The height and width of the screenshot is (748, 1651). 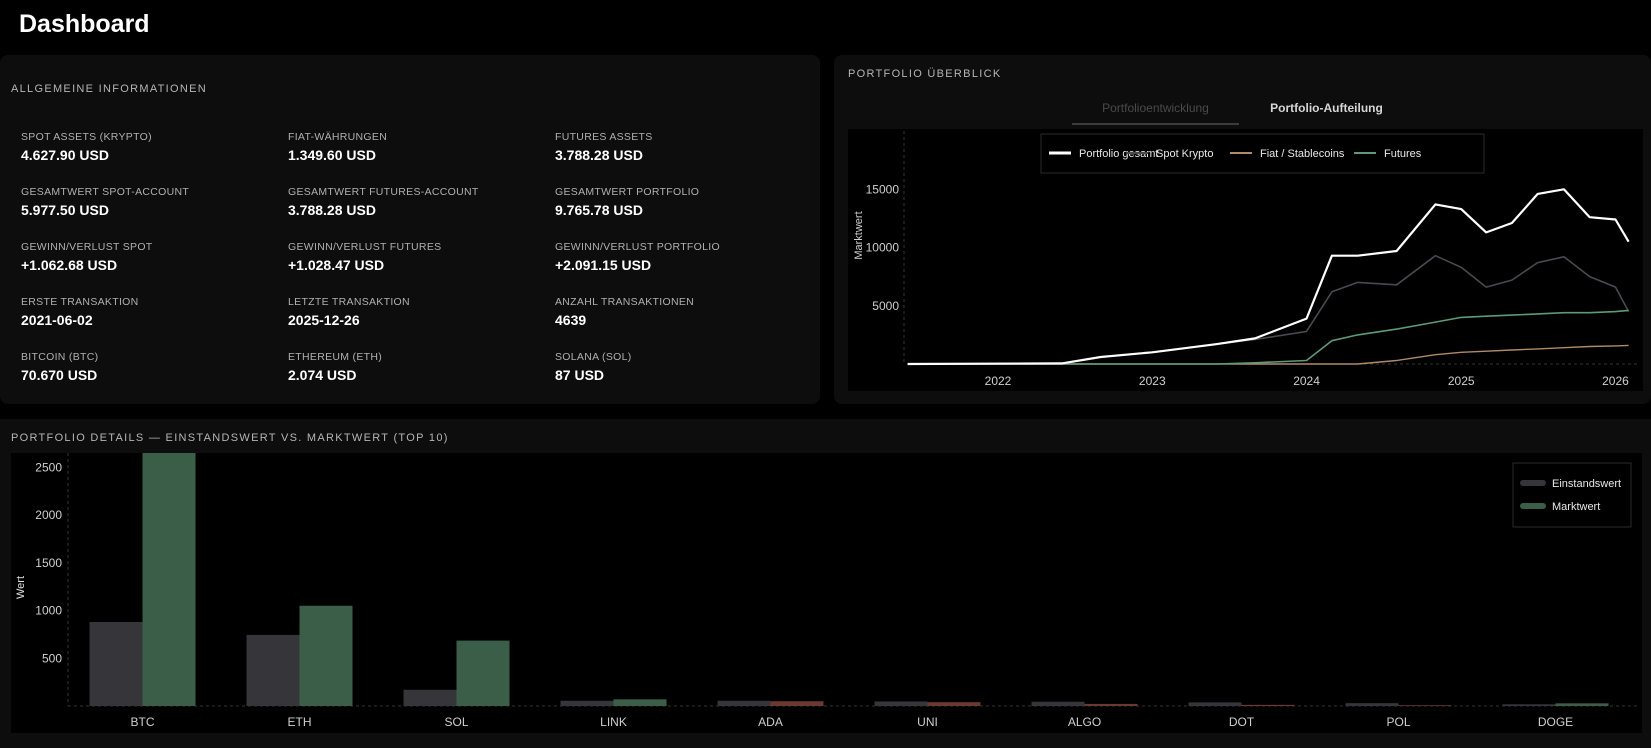 I want to click on info-value: 5.977.50 USD, so click(x=65, y=210).